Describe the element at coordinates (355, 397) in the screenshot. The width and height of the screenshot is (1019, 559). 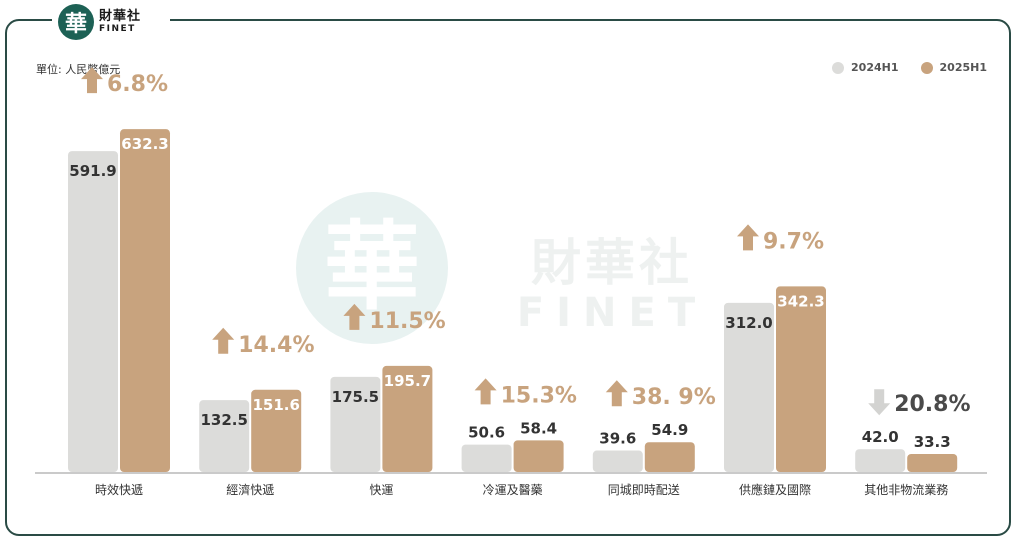
I see `data-label-2024h1: 175.5` at that location.